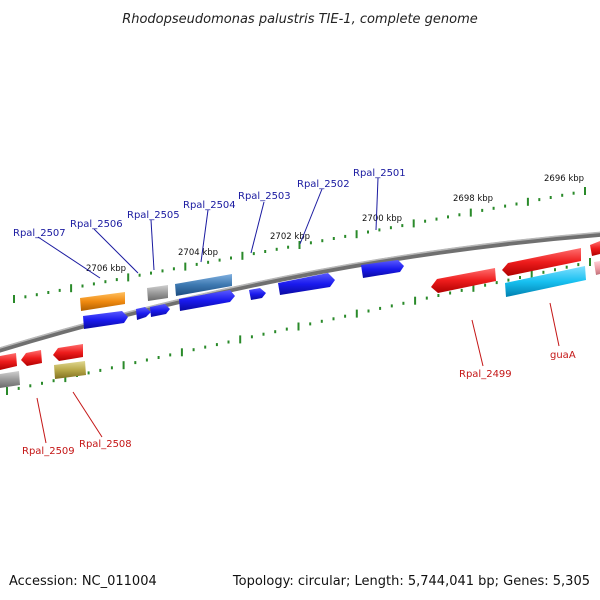 The image size is (600, 600). I want to click on gene-arrow-pink-edge, so click(597, 268).